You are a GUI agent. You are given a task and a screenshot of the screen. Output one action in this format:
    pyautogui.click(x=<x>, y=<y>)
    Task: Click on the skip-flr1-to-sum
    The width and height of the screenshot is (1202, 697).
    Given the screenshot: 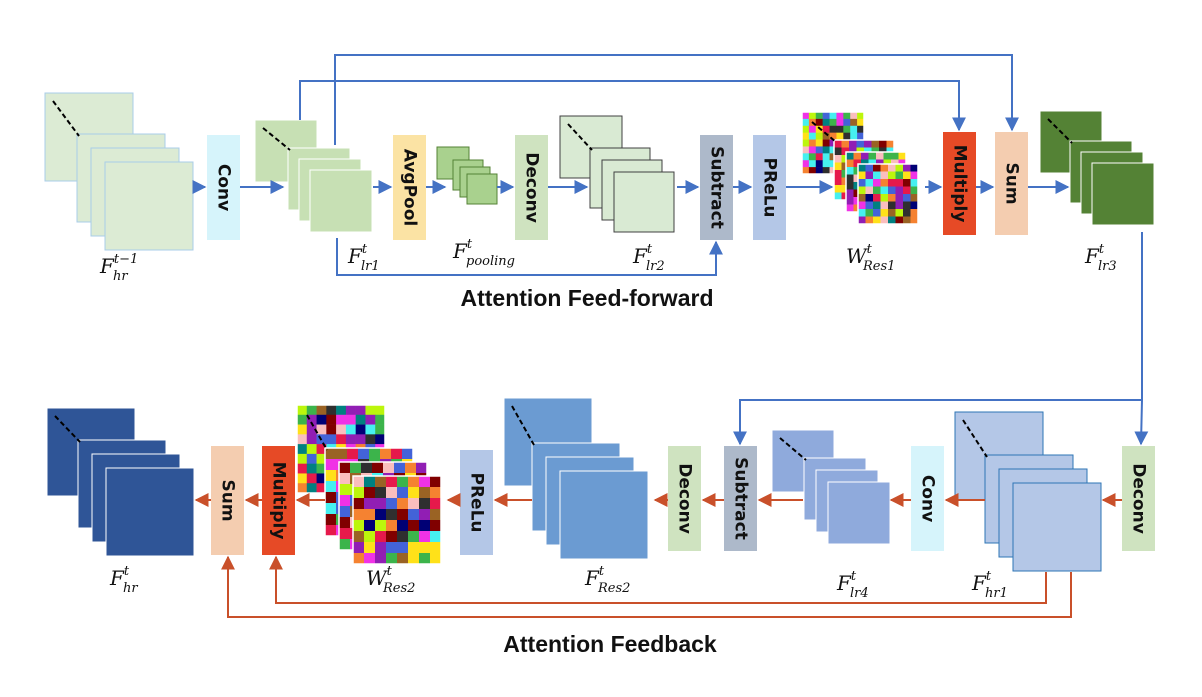 What is the action you would take?
    pyautogui.click(x=676, y=99)
    